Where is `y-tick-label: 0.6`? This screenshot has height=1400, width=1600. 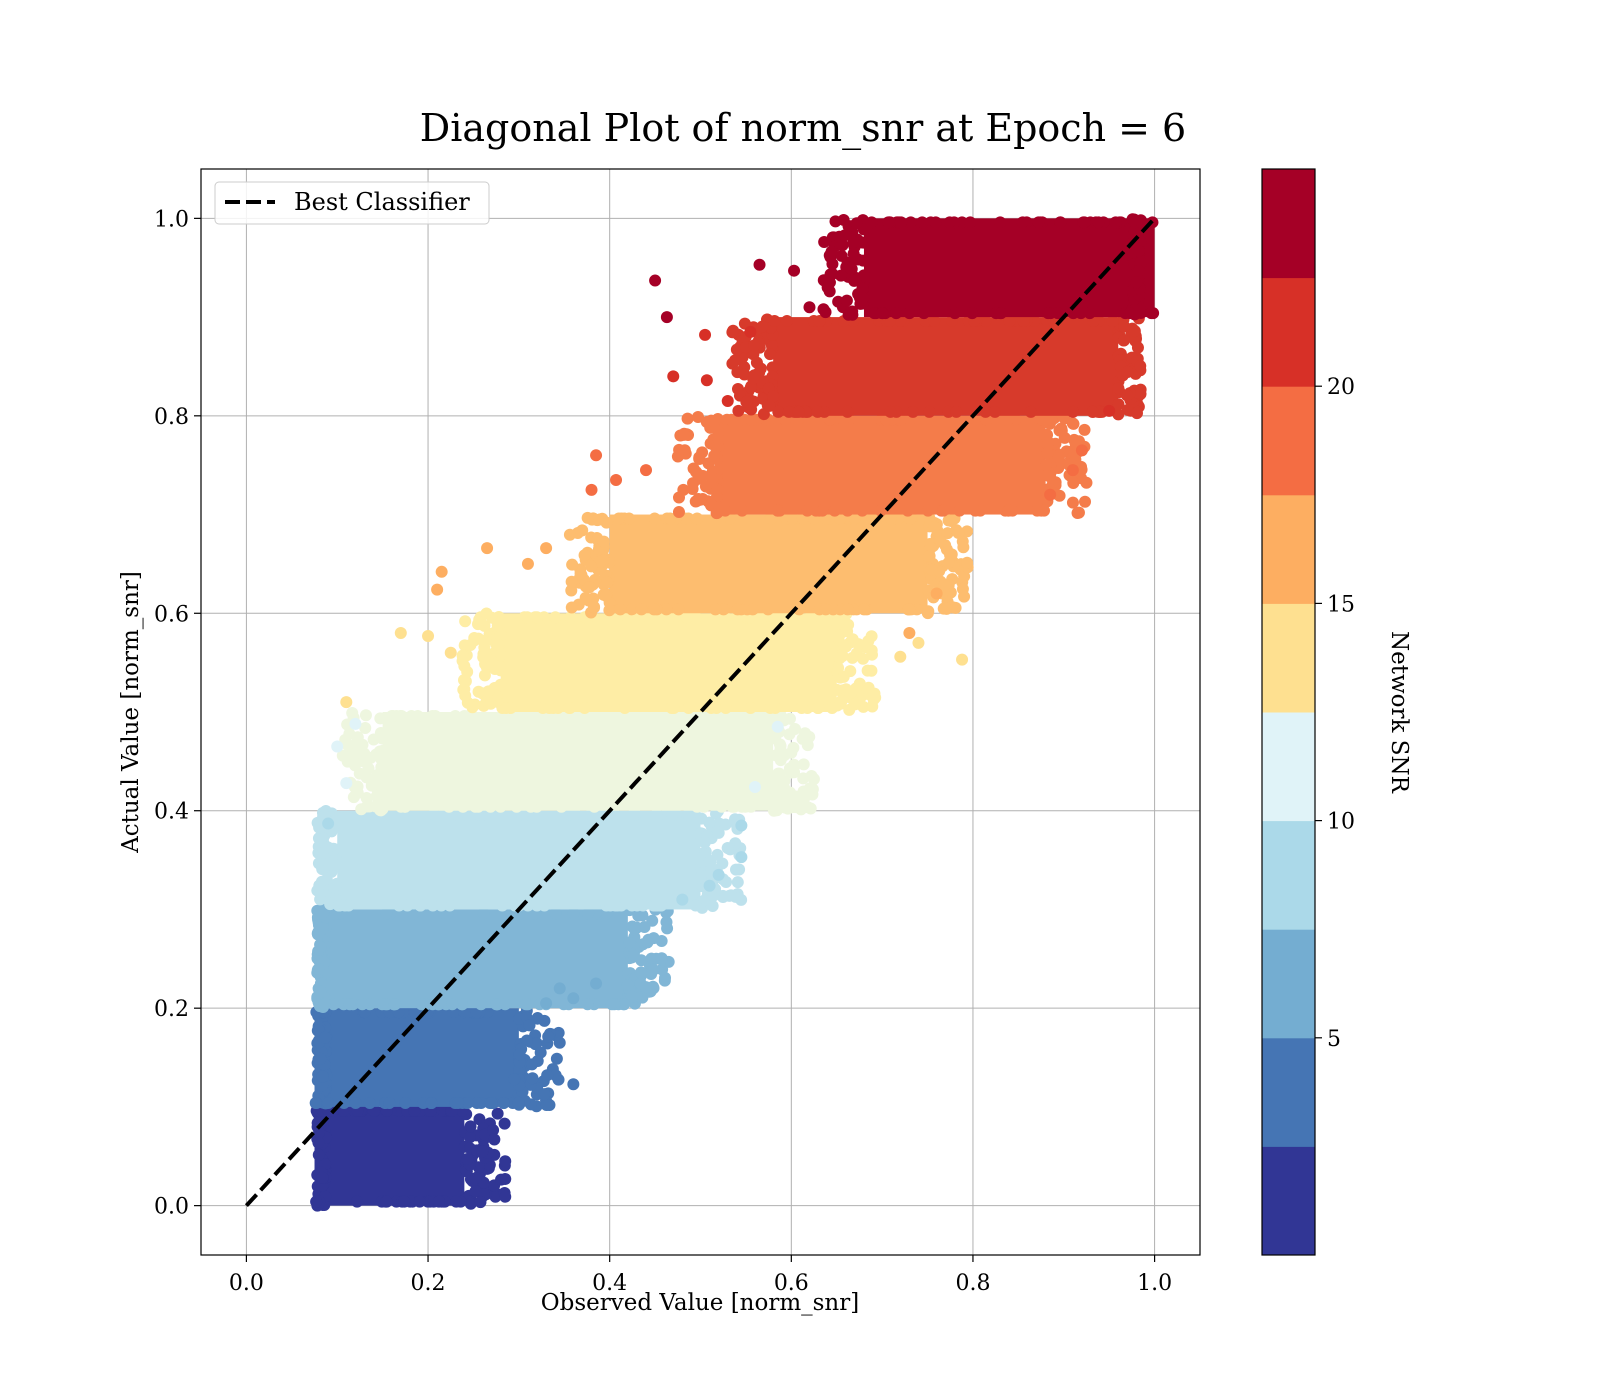 y-tick-label: 0.6 is located at coordinates (171, 614).